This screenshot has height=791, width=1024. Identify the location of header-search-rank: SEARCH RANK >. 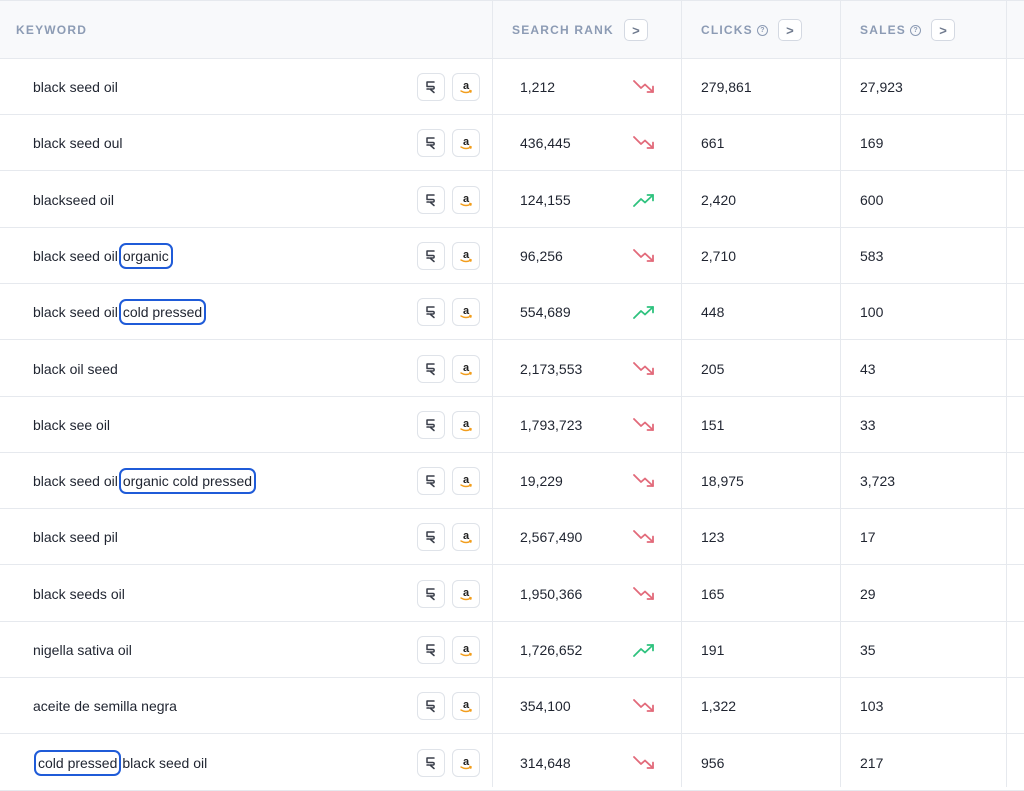
(580, 30).